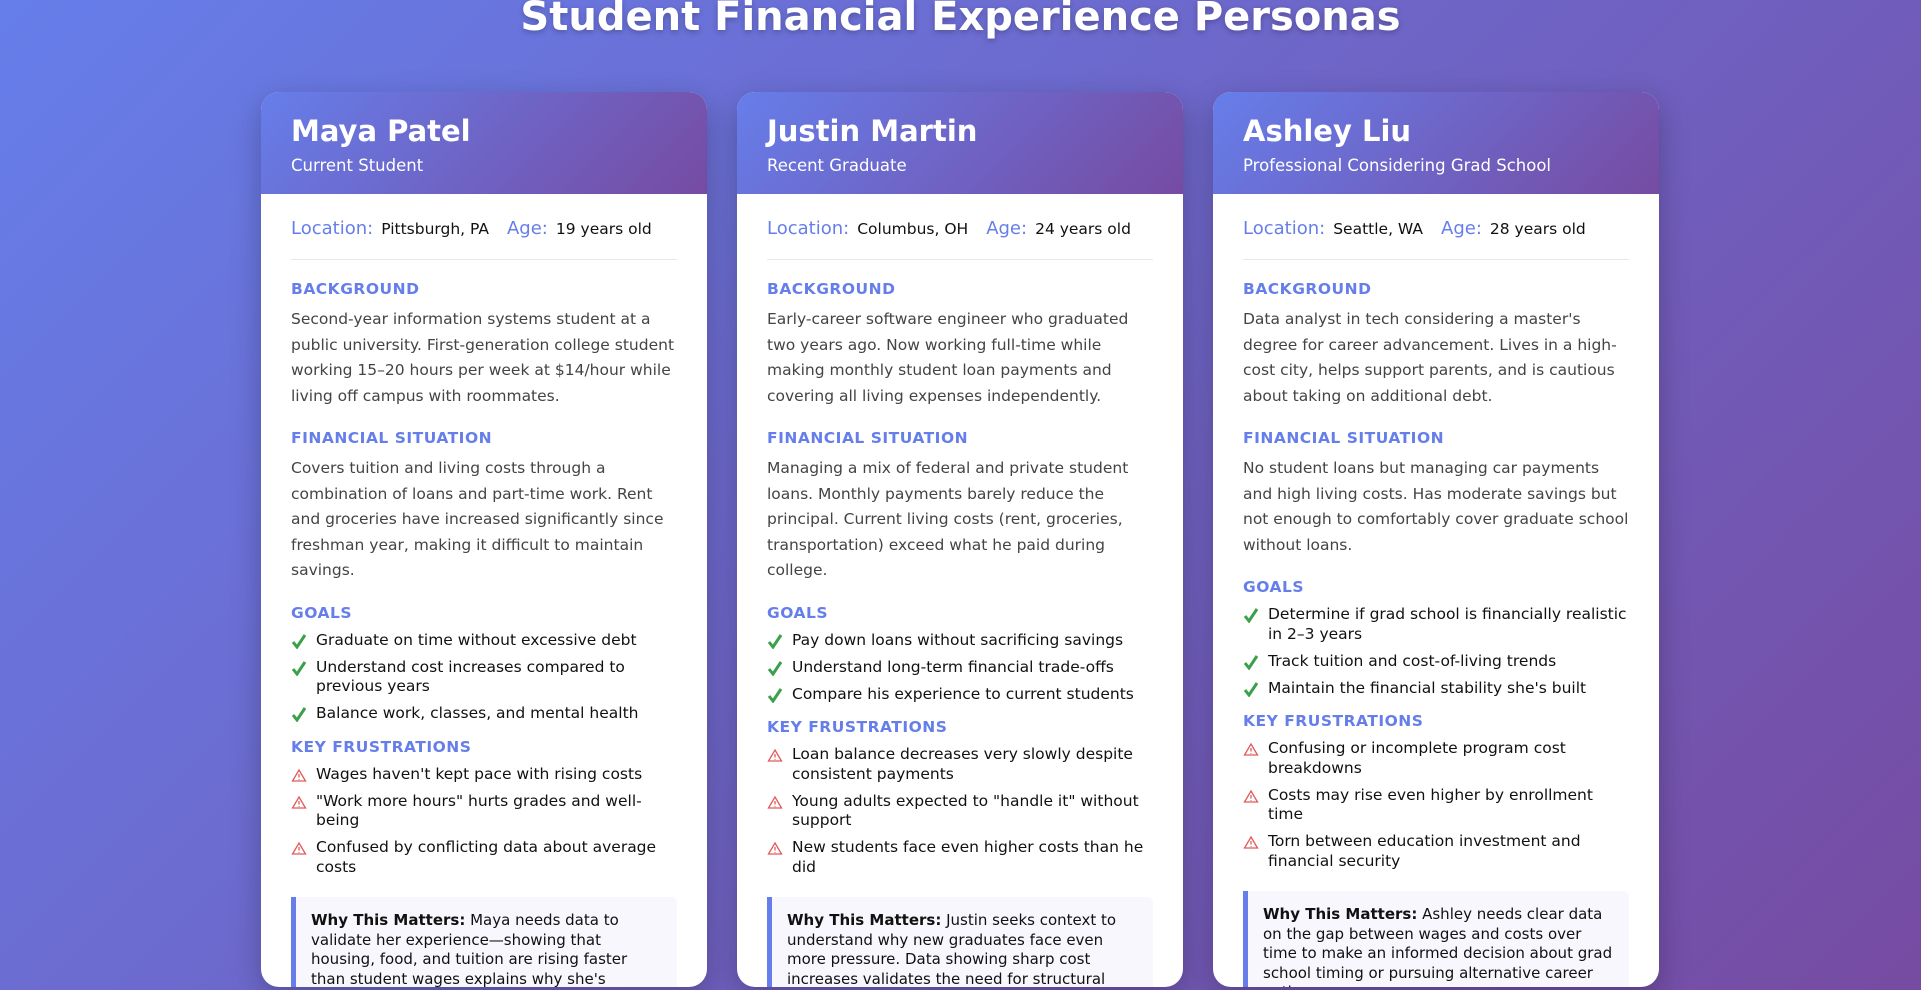 The image size is (1921, 990). Describe the element at coordinates (1397, 165) in the screenshot. I see `persona-role: Professional Considering Grad School` at that location.